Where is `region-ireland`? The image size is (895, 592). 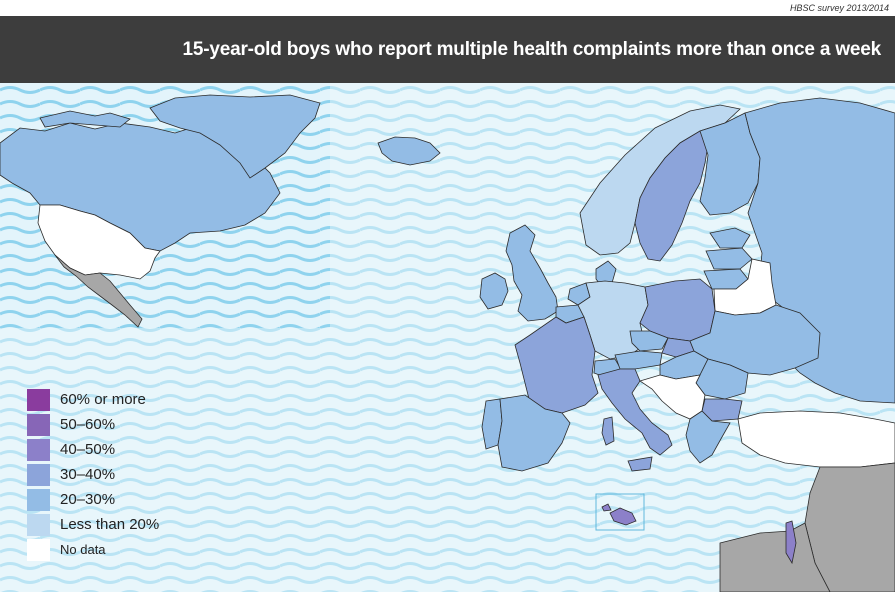
region-ireland is located at coordinates (494, 291).